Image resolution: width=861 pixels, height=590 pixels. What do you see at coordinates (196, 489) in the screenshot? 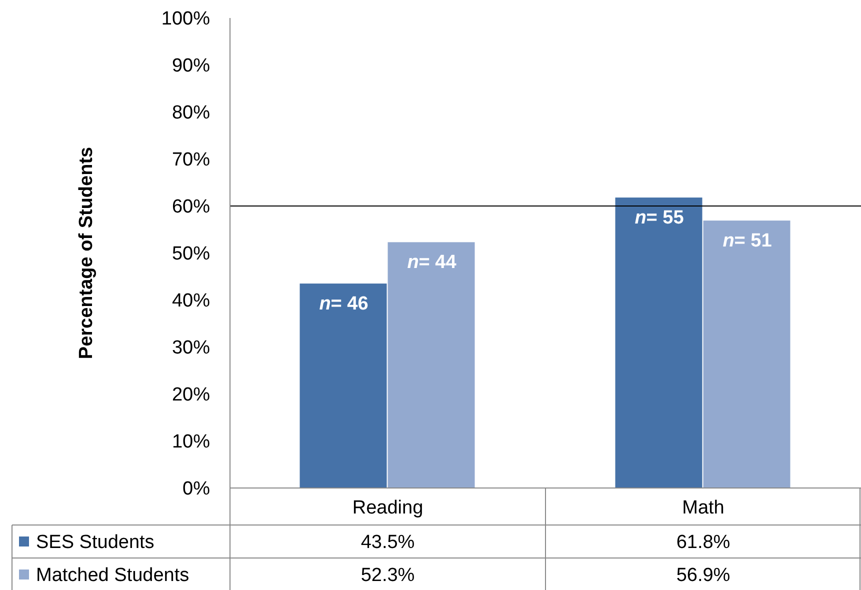
I see `y-tick-label: 0%` at bounding box center [196, 489].